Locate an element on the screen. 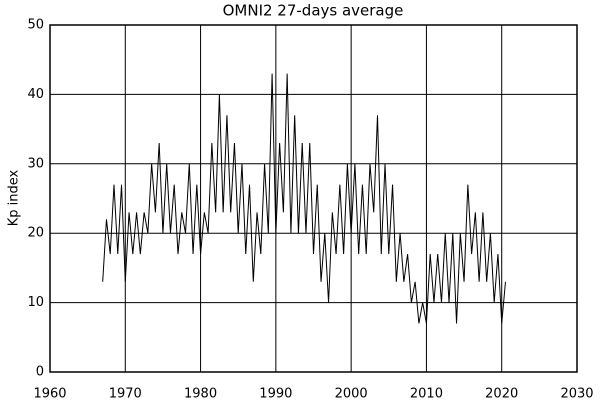  y-tick-label: 20 is located at coordinates (35, 233).